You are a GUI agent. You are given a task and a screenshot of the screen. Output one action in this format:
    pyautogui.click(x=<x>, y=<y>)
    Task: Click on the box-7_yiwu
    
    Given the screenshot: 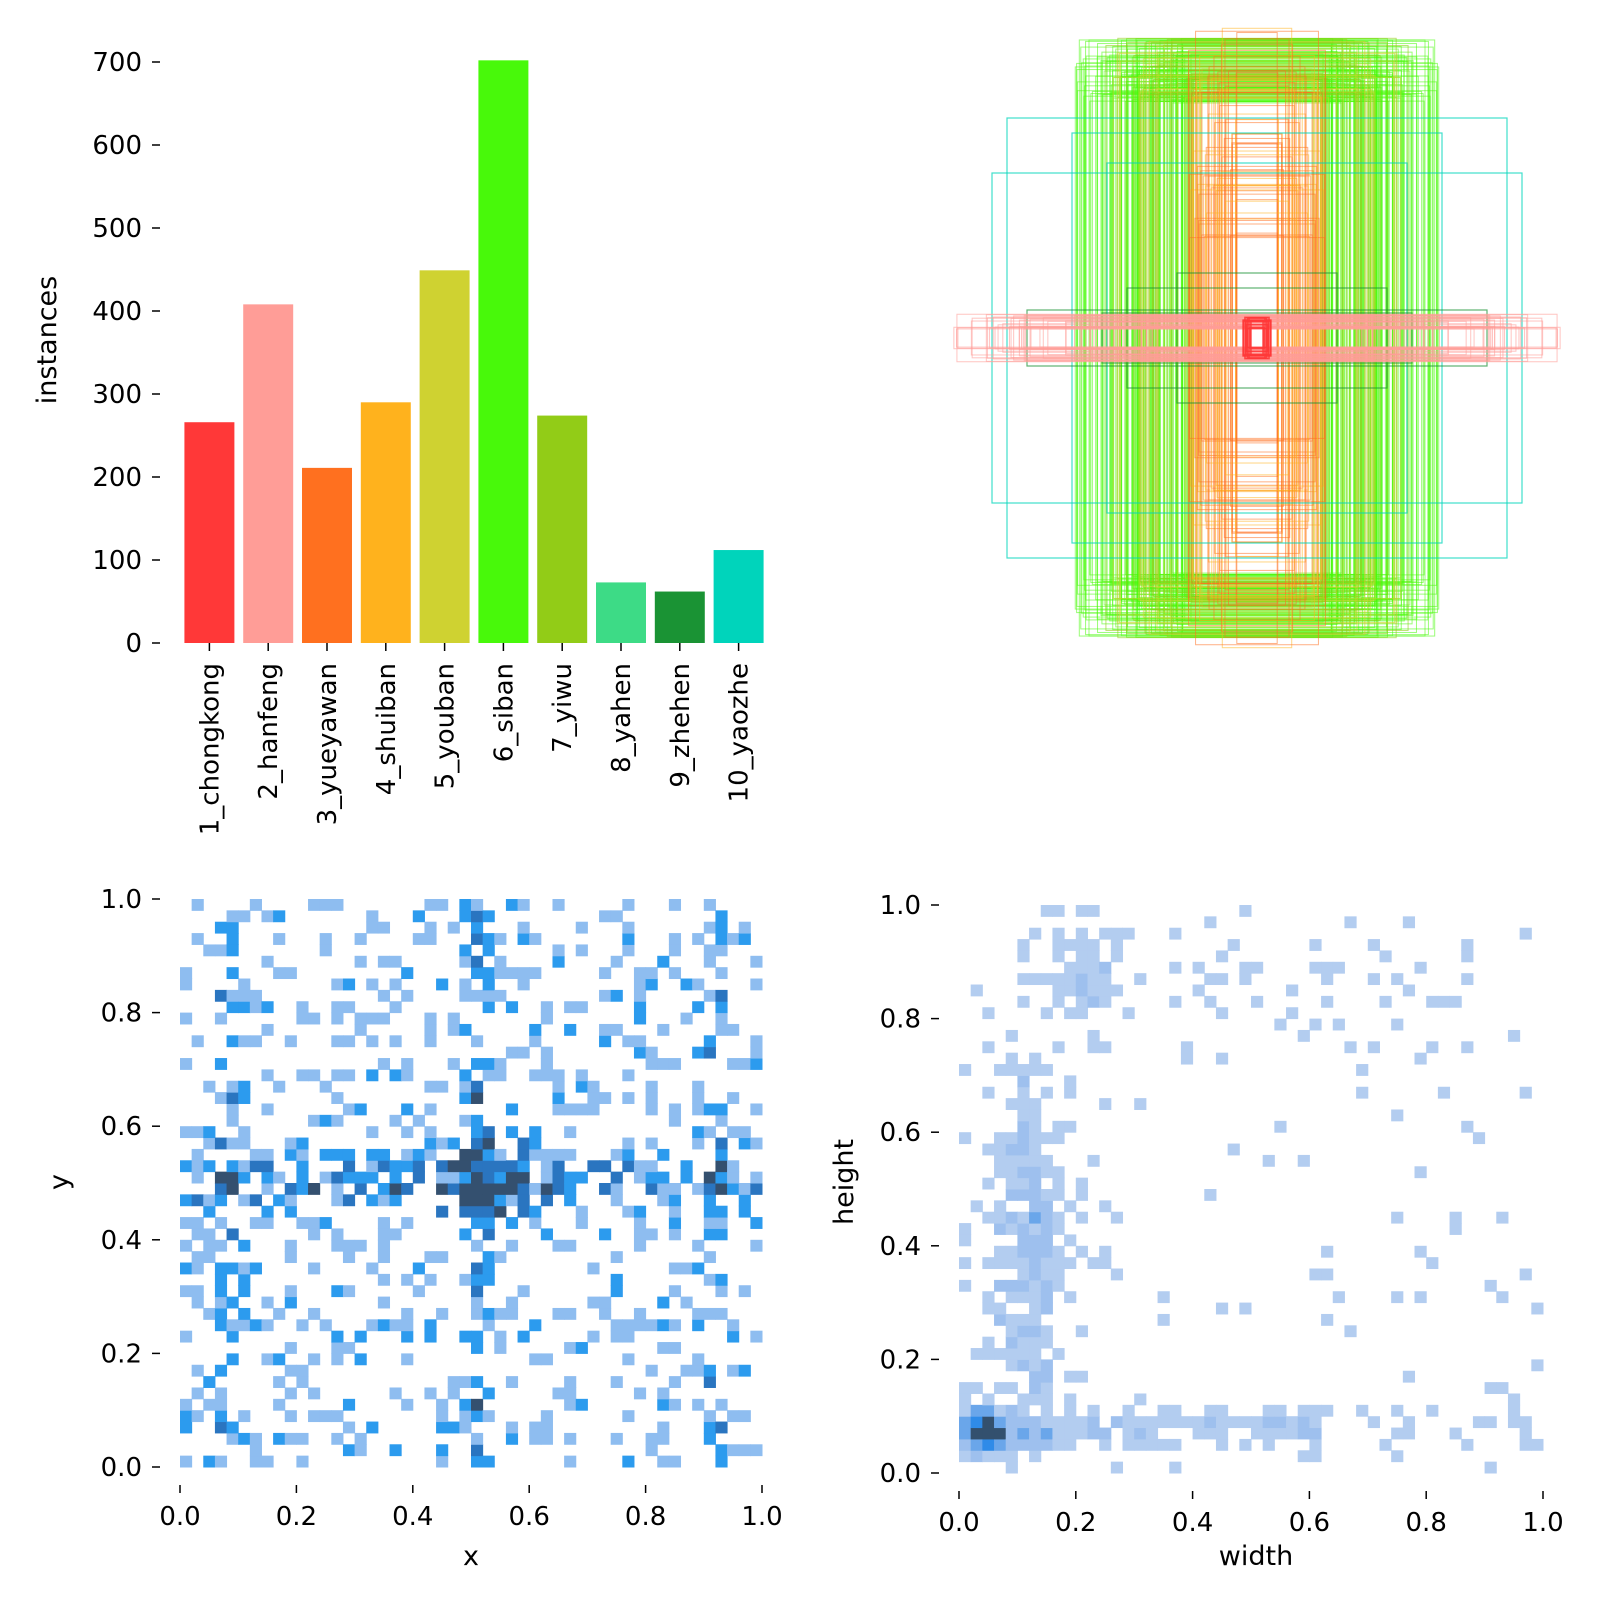 What is the action you would take?
    pyautogui.click(x=1257, y=338)
    